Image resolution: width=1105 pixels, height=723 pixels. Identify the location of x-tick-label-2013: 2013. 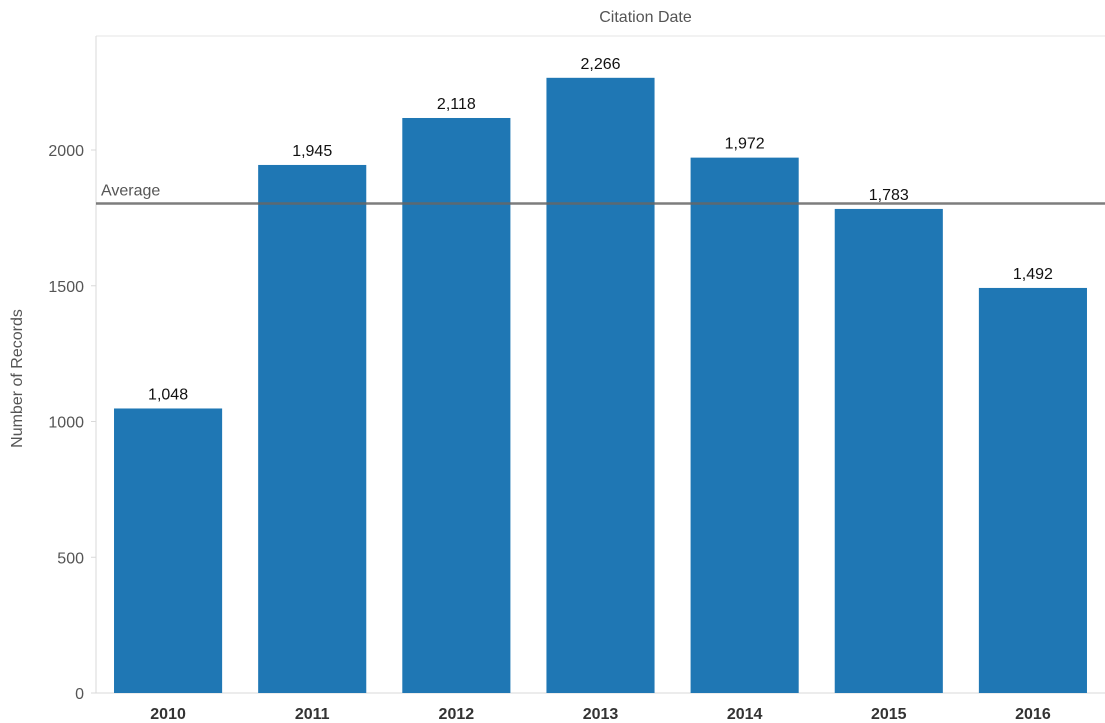
(601, 714).